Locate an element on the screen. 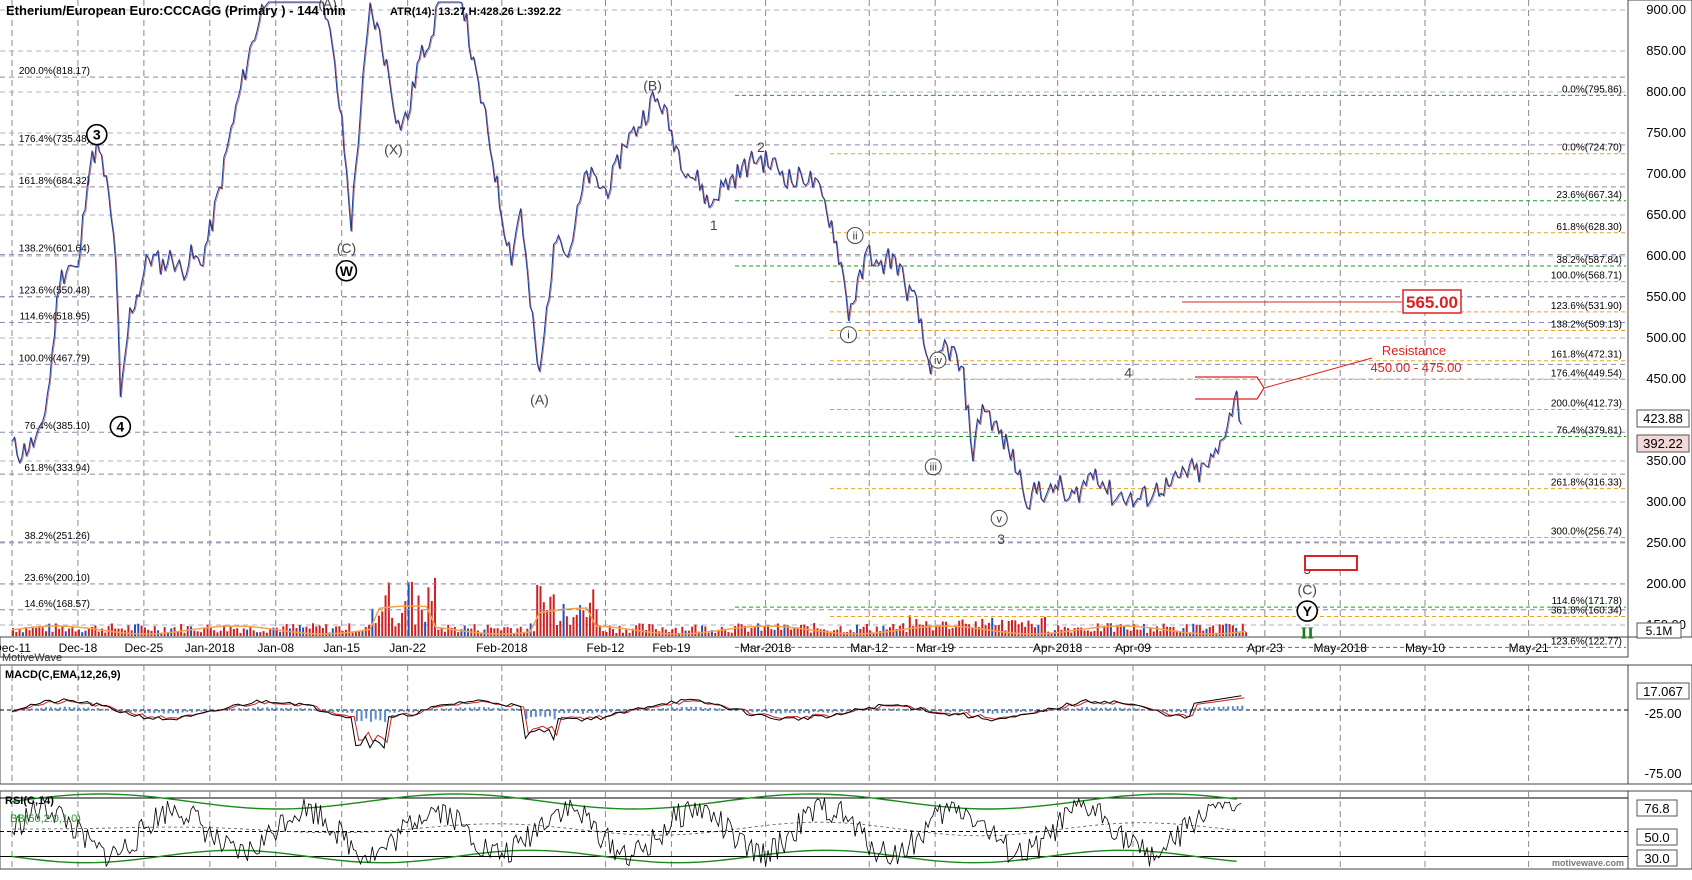  time-tick-label: Apr-23 is located at coordinates (1265, 648).